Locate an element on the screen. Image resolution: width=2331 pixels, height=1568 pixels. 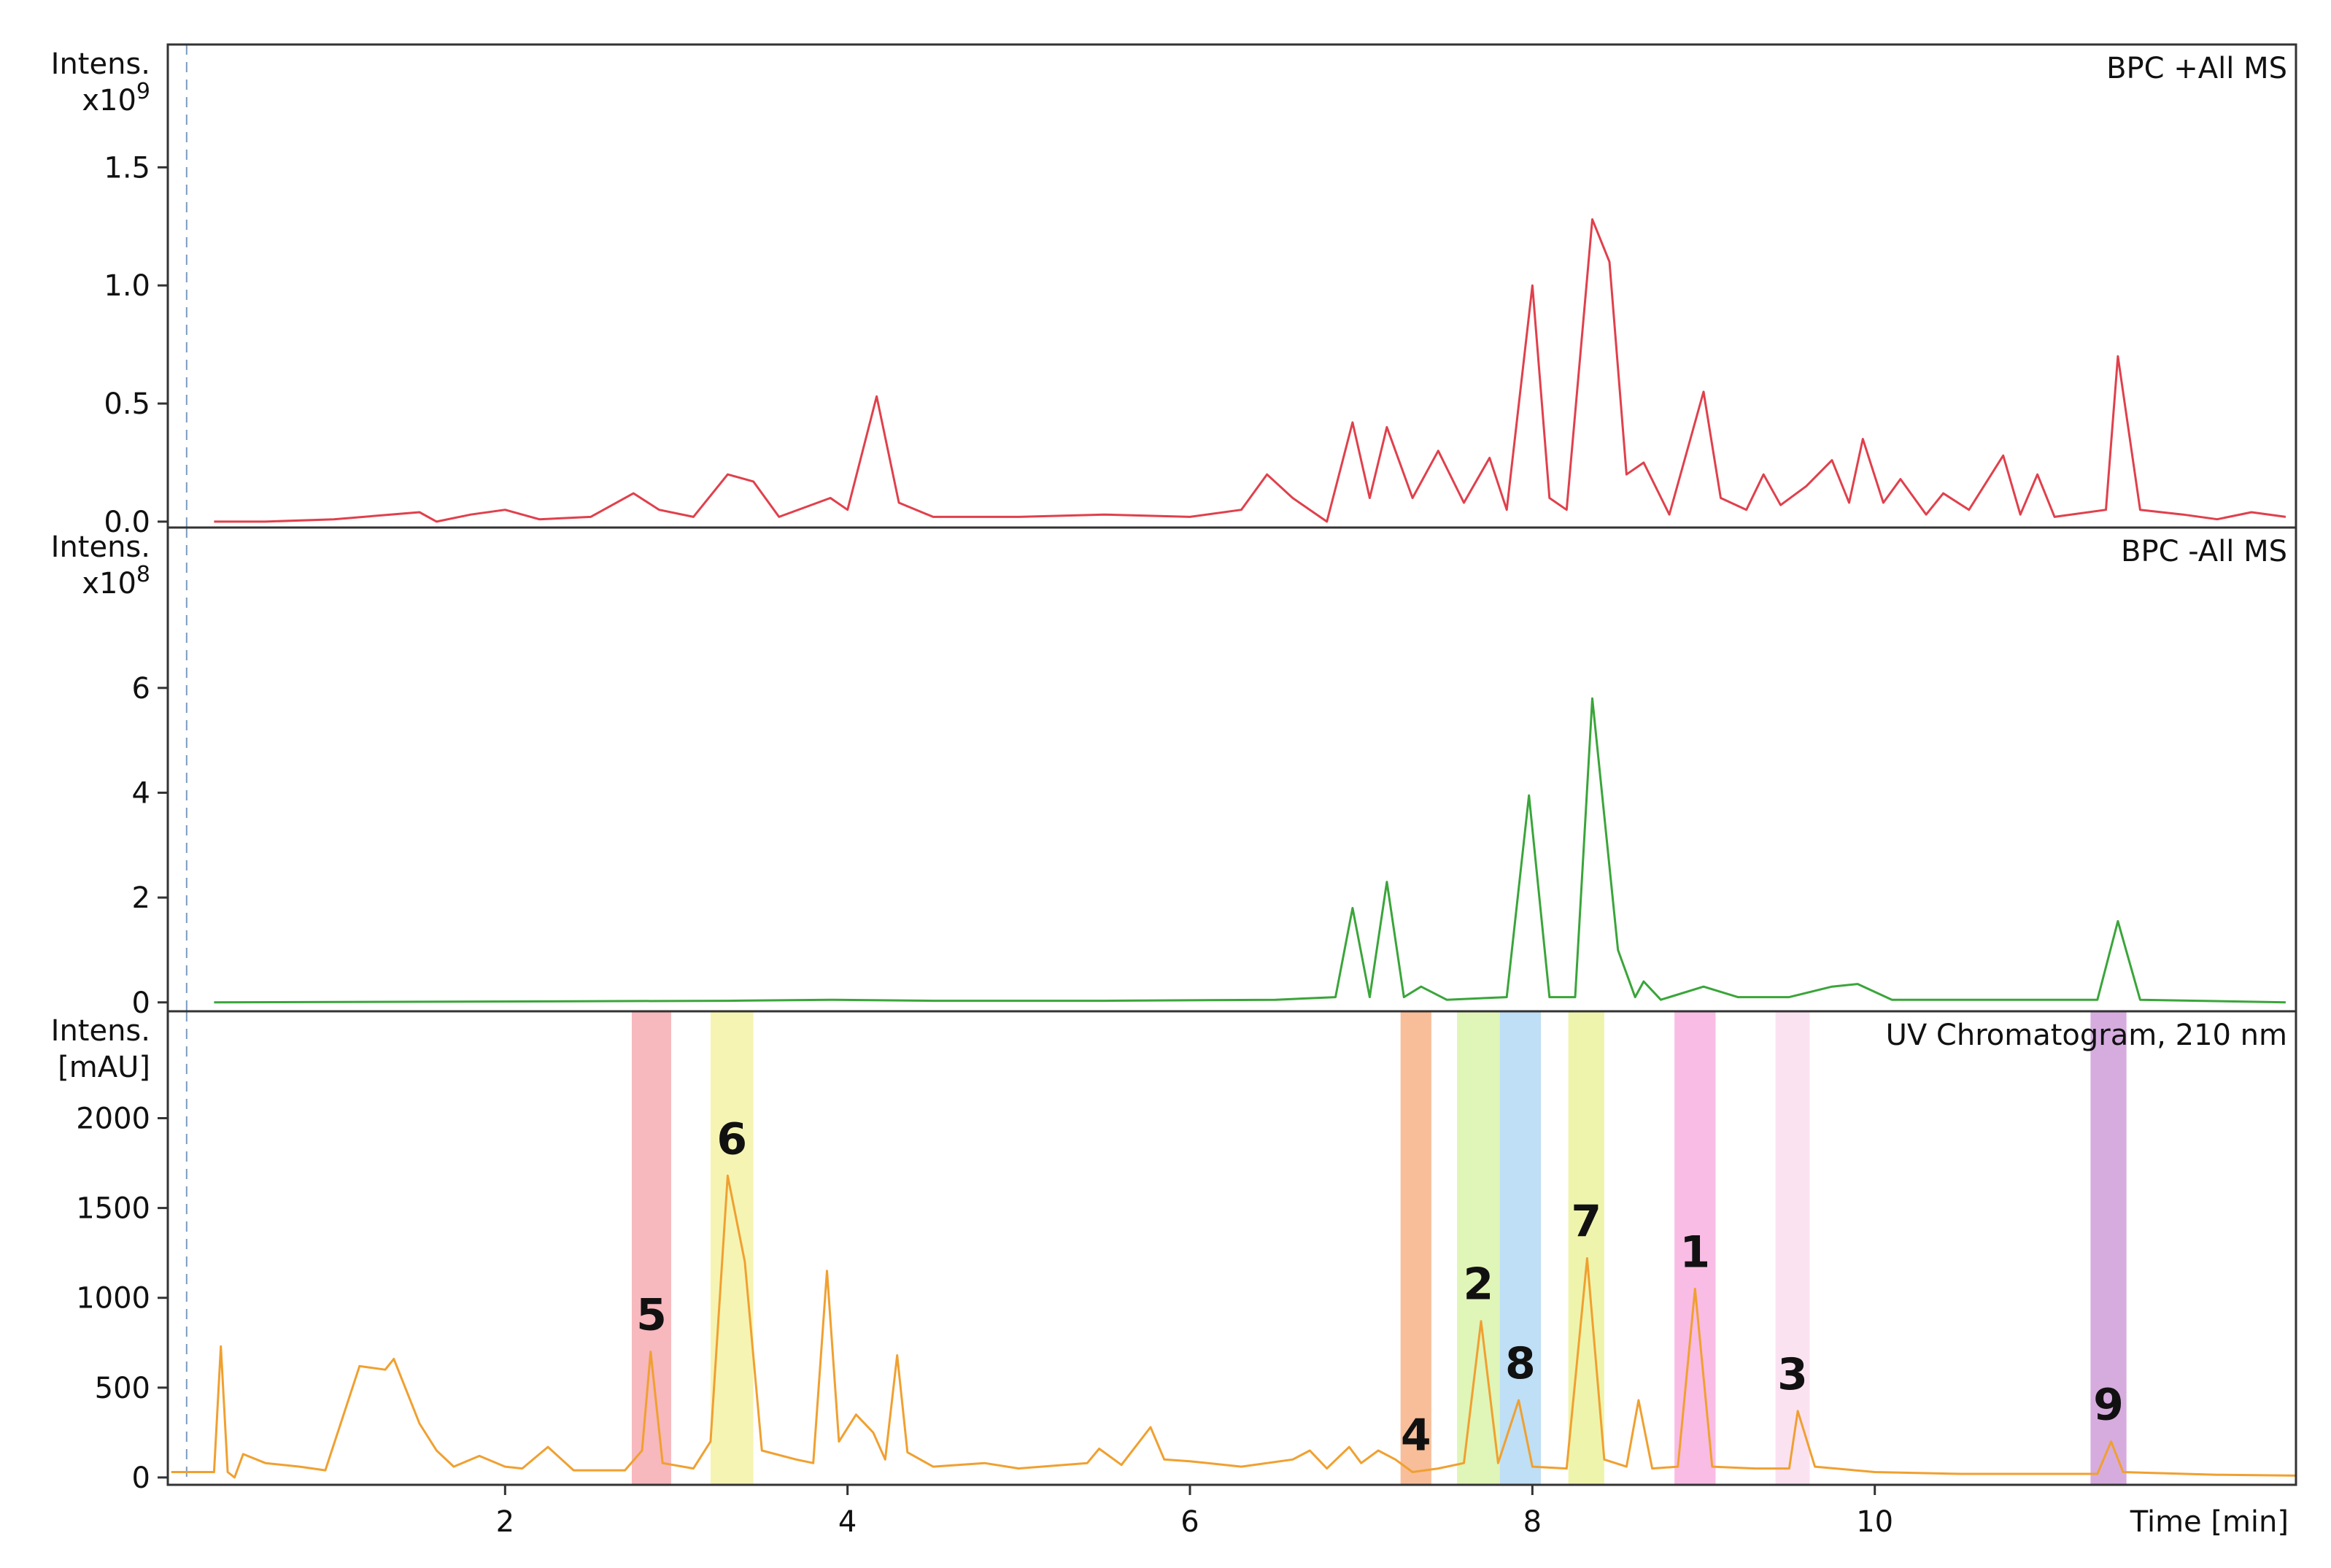
y-tick-label: 4 is located at coordinates (141, 793).